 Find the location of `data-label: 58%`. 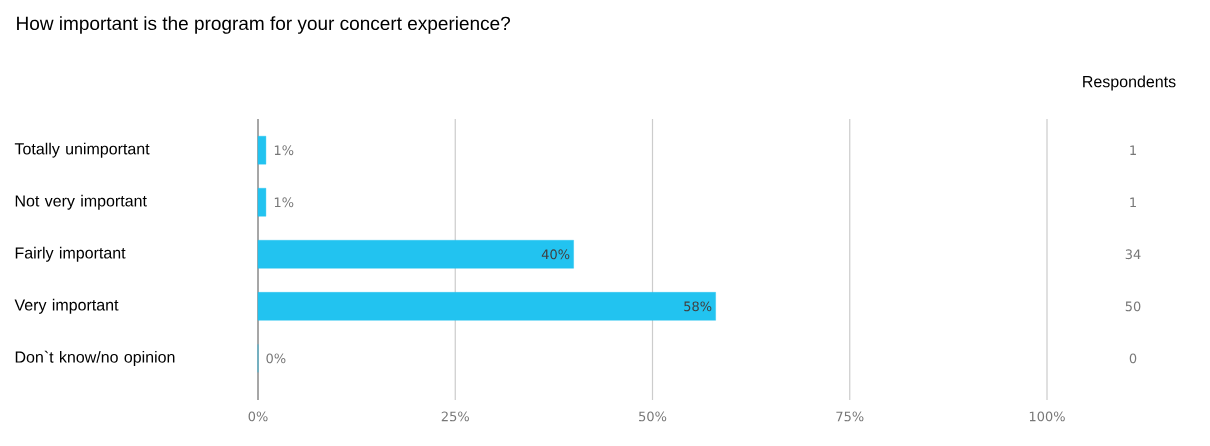

data-label: 58% is located at coordinates (698, 306).